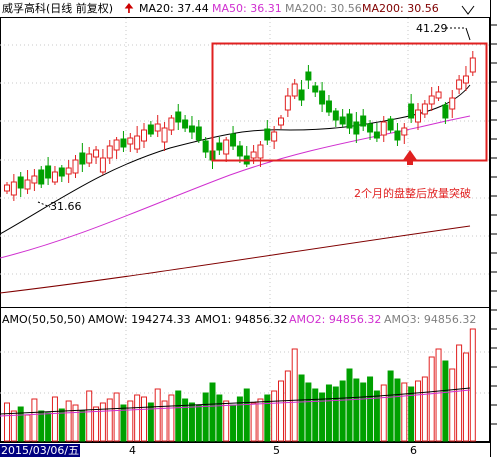  Describe the element at coordinates (40, 450) in the screenshot. I see `start-date-label: 2015/03/06/五` at that location.